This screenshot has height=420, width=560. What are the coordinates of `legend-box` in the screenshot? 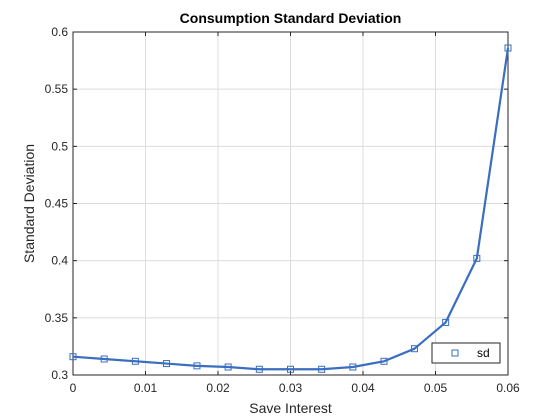 It's located at (466, 353).